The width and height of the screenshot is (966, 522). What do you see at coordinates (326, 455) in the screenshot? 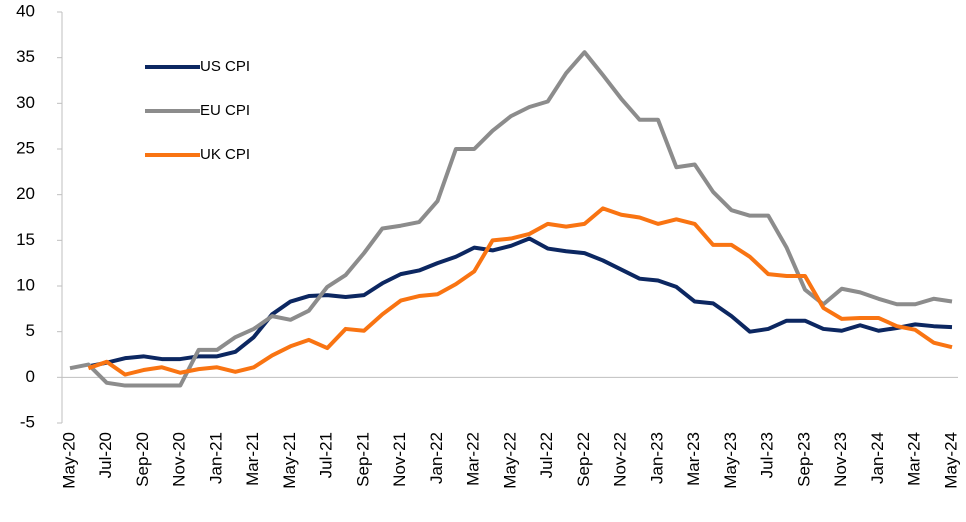
I see `x-tick-label: Jul-21` at bounding box center [326, 455].